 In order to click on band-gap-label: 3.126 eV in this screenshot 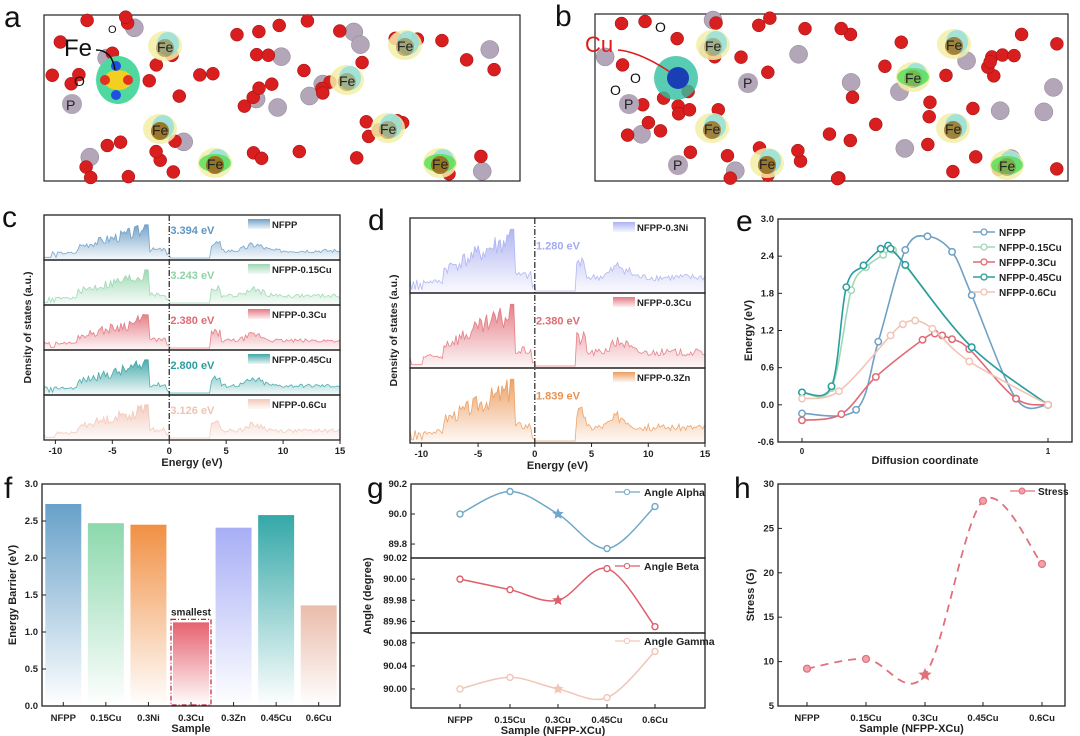, I will do `click(192, 411)`.